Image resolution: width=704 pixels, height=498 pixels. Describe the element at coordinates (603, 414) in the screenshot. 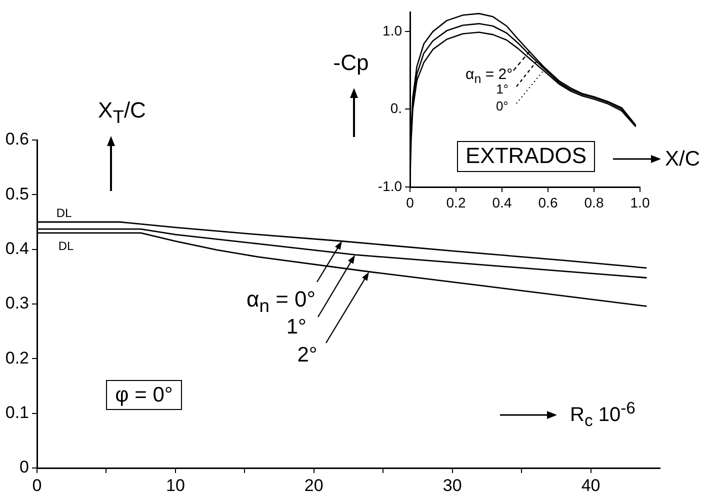

I see `x-axis-title: R$_{c}$ 10$^{-6}$` at that location.